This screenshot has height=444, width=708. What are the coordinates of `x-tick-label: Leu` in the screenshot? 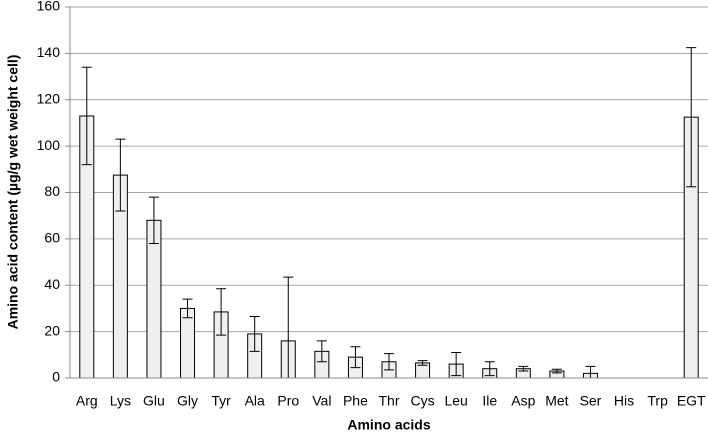 It's located at (455, 401).